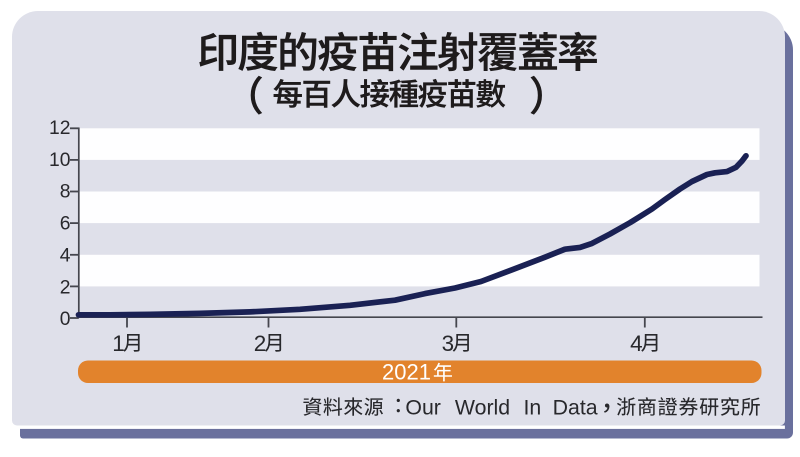 The image size is (800, 457). Describe the element at coordinates (59, 128) in the screenshot. I see `svg-text: 12` at that location.